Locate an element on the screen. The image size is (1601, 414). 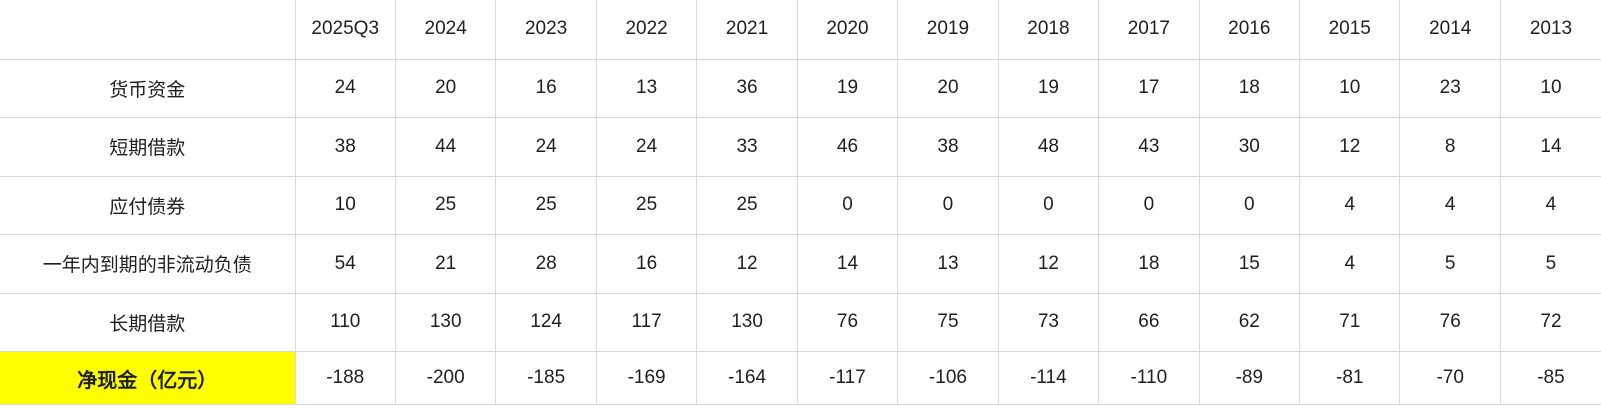
value-cell: 46 is located at coordinates (847, 147).